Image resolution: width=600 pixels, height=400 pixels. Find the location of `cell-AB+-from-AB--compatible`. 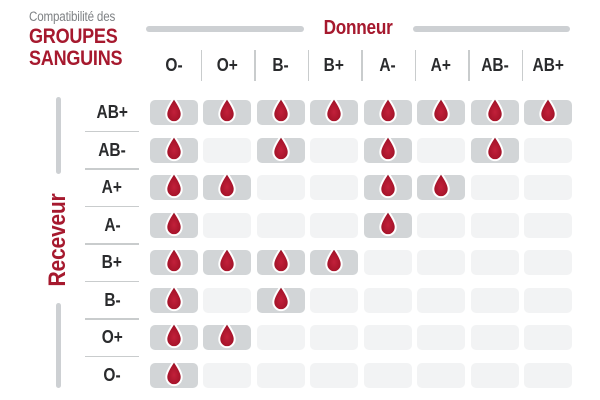

cell-AB+-from-AB--compatible is located at coordinates (494, 111).